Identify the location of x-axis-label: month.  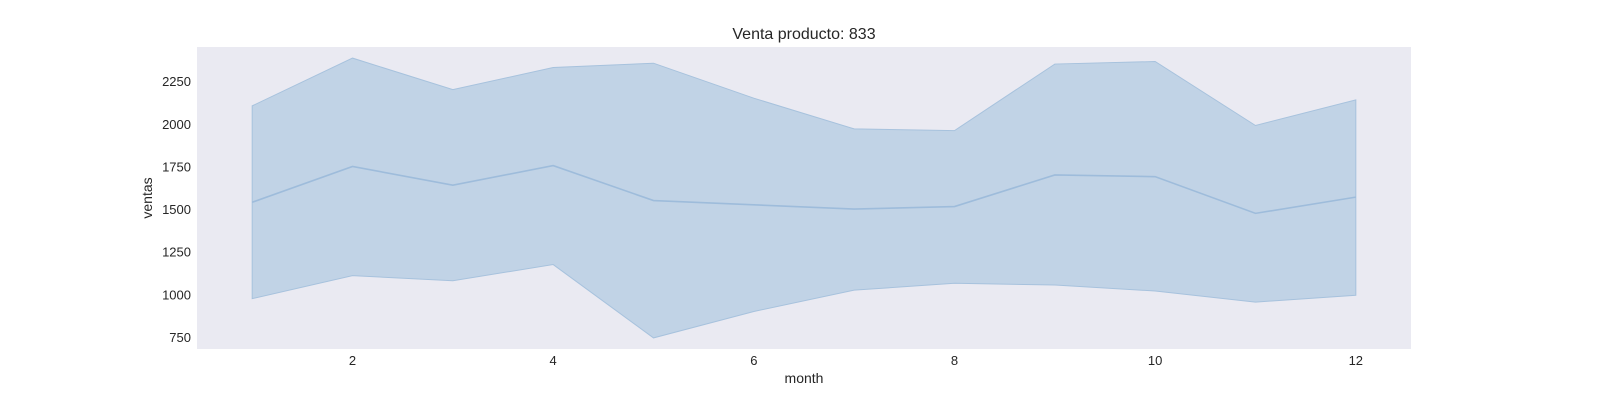
(804, 378).